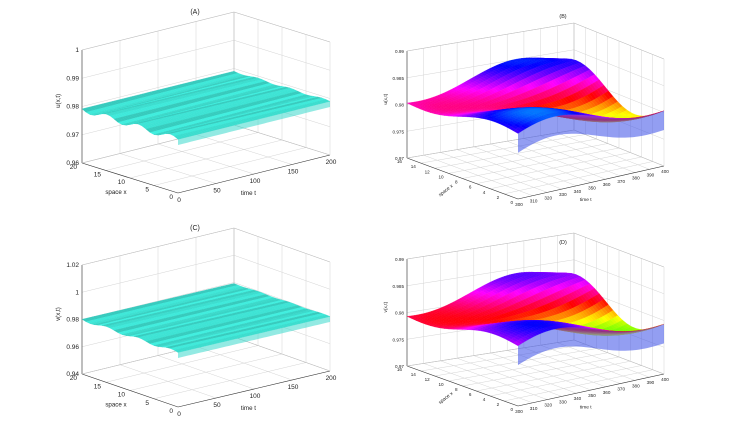 The height and width of the screenshot is (426, 752). I want to click on x-tick-label: 16, so click(400, 161).